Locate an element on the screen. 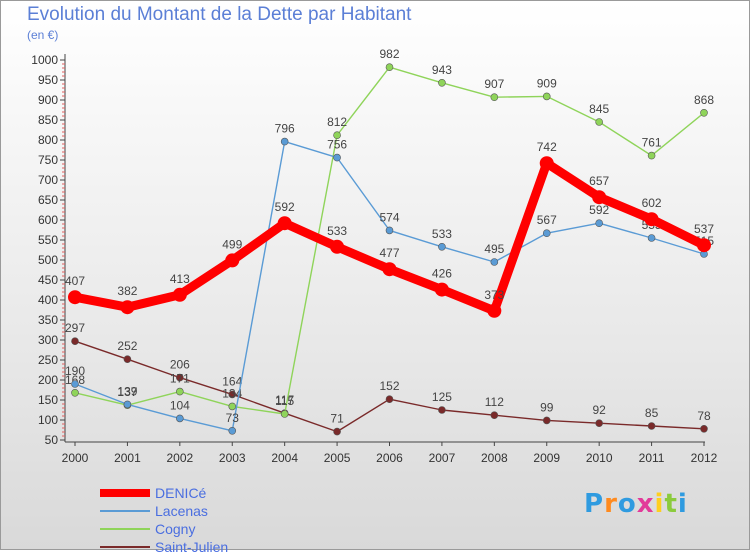 This screenshot has width=750, height=556. legend-label-cogny: Cogny is located at coordinates (175, 529).